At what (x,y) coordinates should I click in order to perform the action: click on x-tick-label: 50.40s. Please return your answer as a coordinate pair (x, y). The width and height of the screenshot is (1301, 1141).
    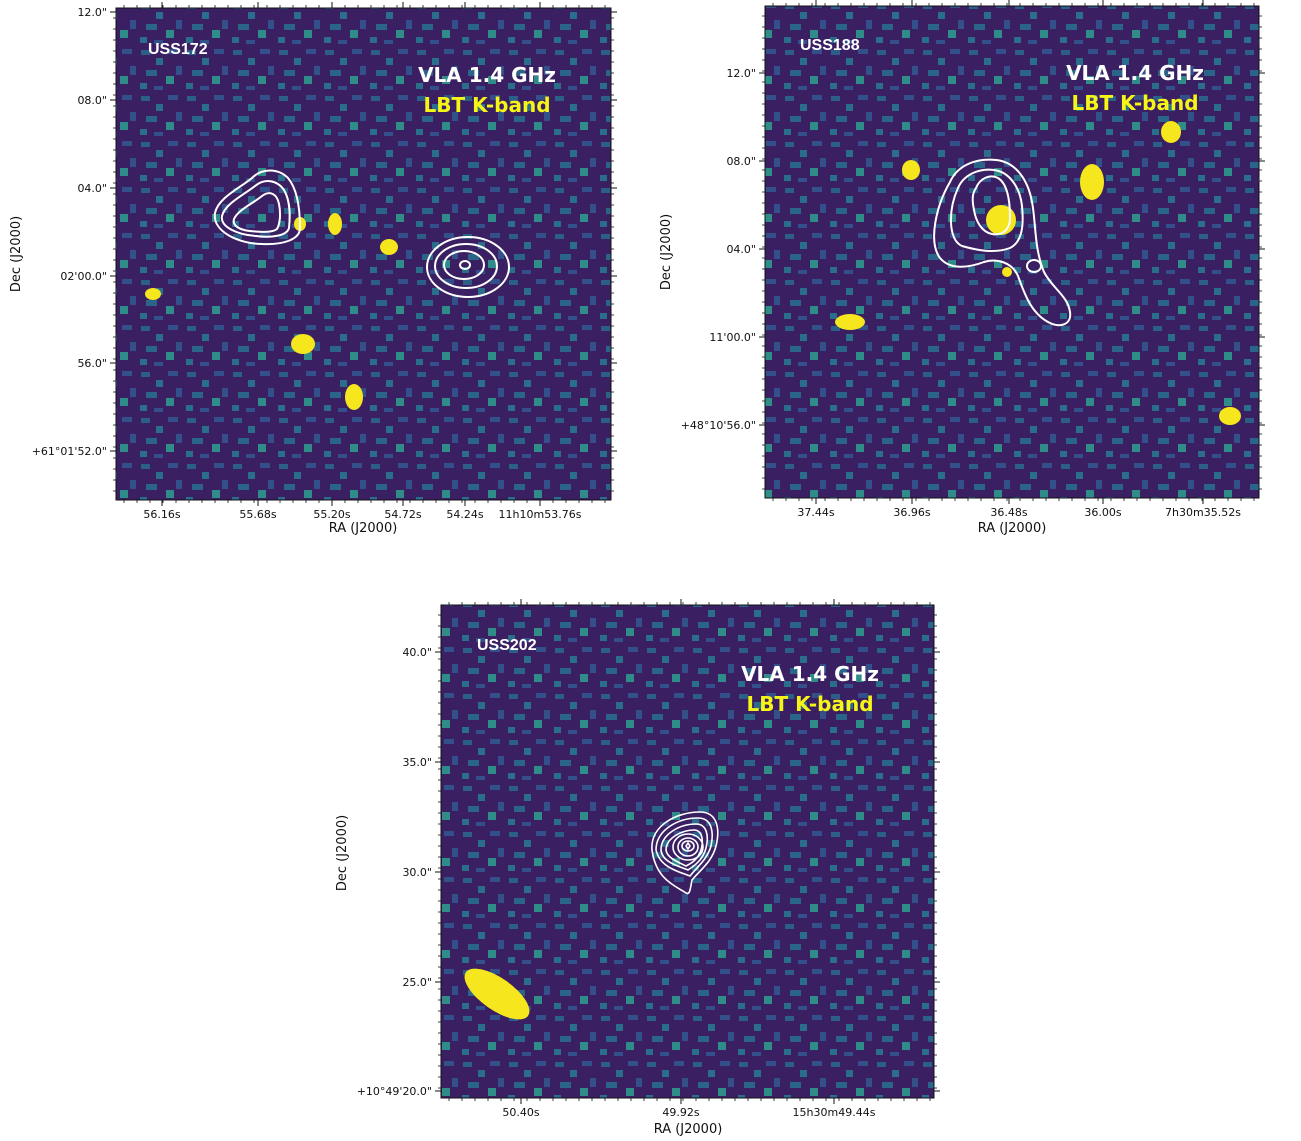
    Looking at the image, I should click on (520, 1112).